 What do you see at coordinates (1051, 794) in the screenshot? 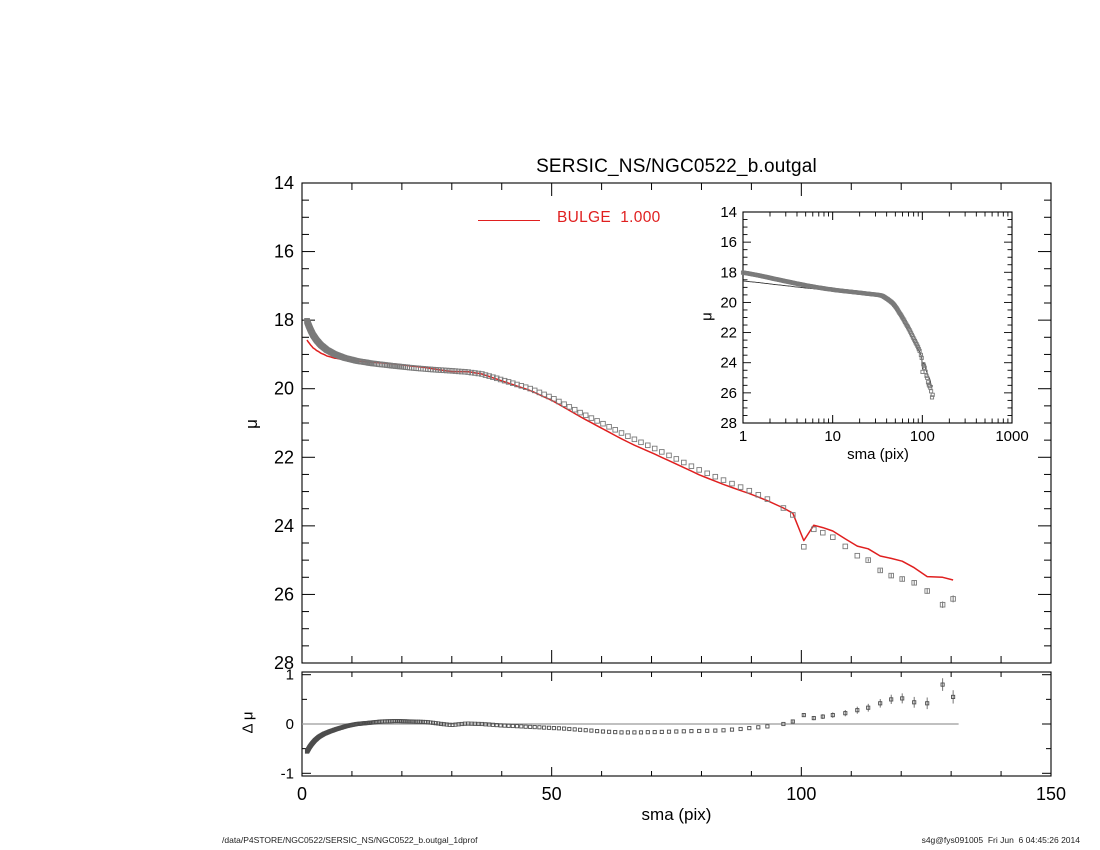
I see `residual-x-tick-label: 150` at bounding box center [1051, 794].